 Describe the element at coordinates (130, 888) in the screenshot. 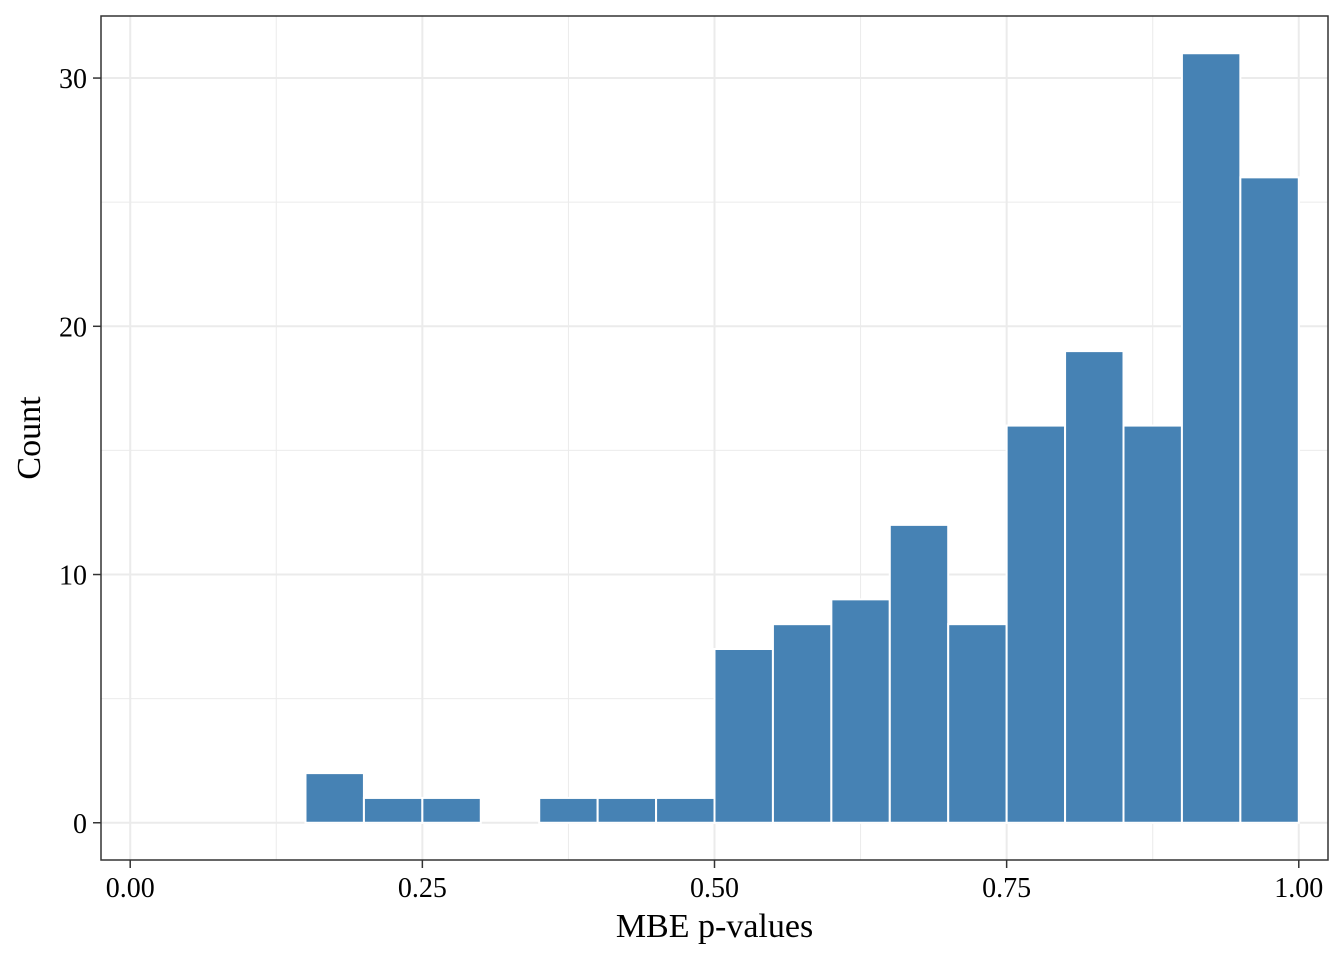

I see `x-tick-label: 0.00` at that location.